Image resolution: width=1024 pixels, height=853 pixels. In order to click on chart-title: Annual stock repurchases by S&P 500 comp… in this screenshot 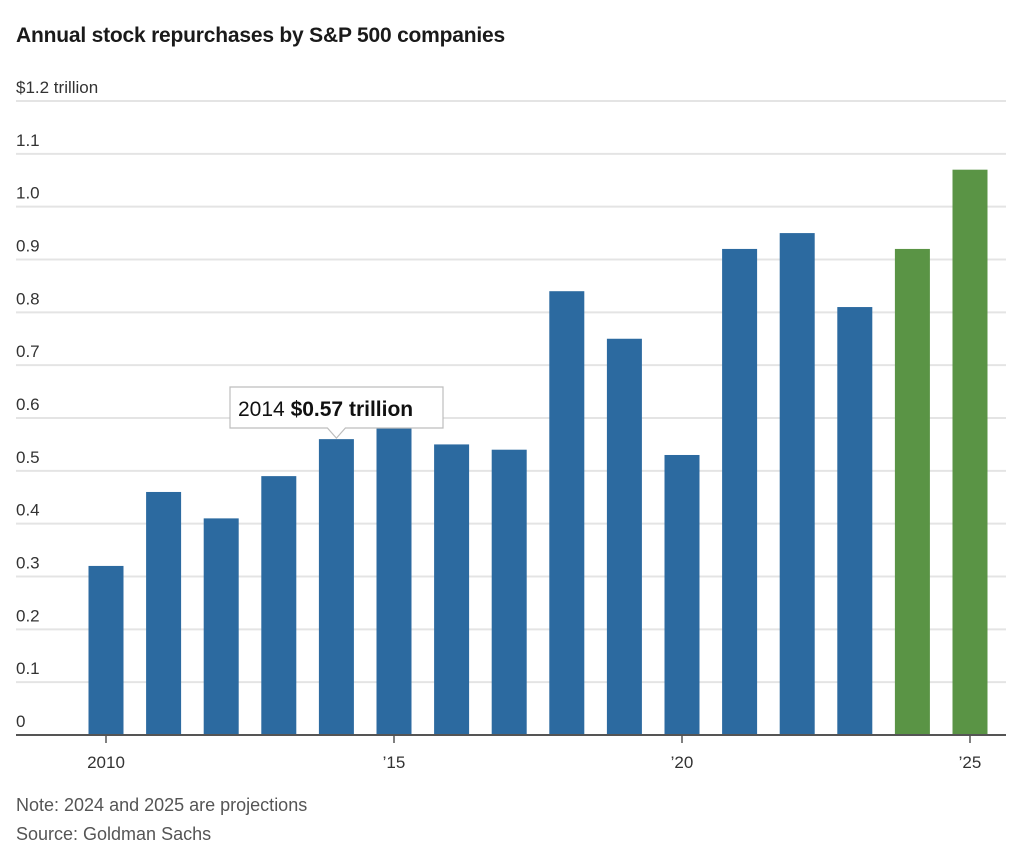, I will do `click(260, 35)`.